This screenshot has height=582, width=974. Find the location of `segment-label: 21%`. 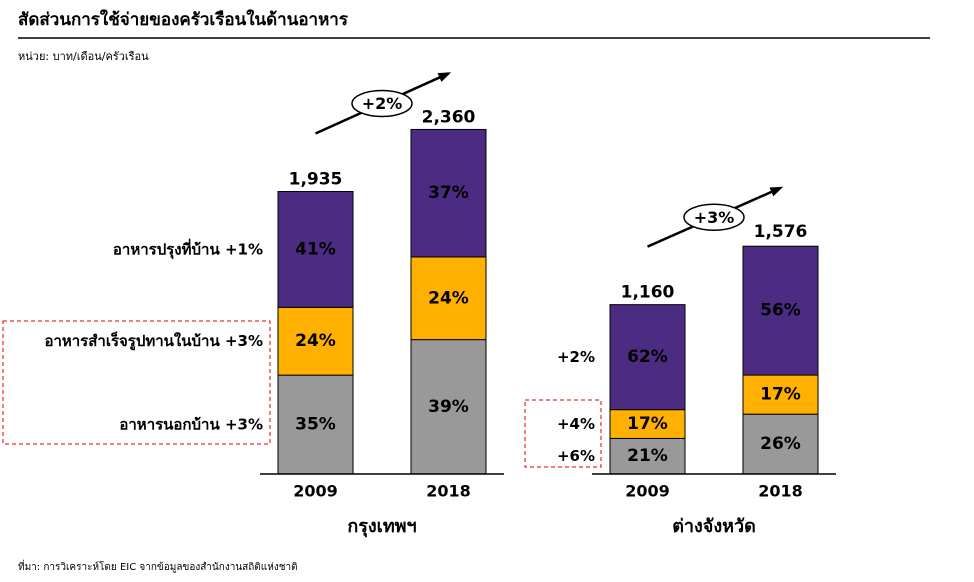

segment-label: 21% is located at coordinates (647, 456).